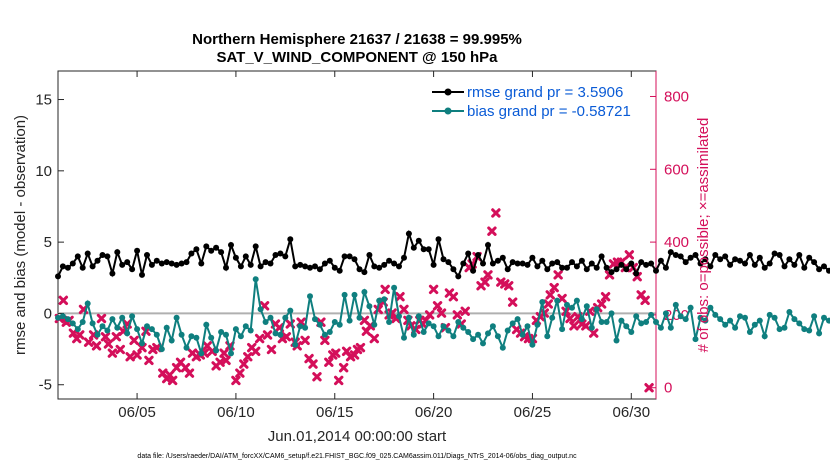  Describe the element at coordinates (448, 92) in the screenshot. I see `legend-rmse-marker` at that location.